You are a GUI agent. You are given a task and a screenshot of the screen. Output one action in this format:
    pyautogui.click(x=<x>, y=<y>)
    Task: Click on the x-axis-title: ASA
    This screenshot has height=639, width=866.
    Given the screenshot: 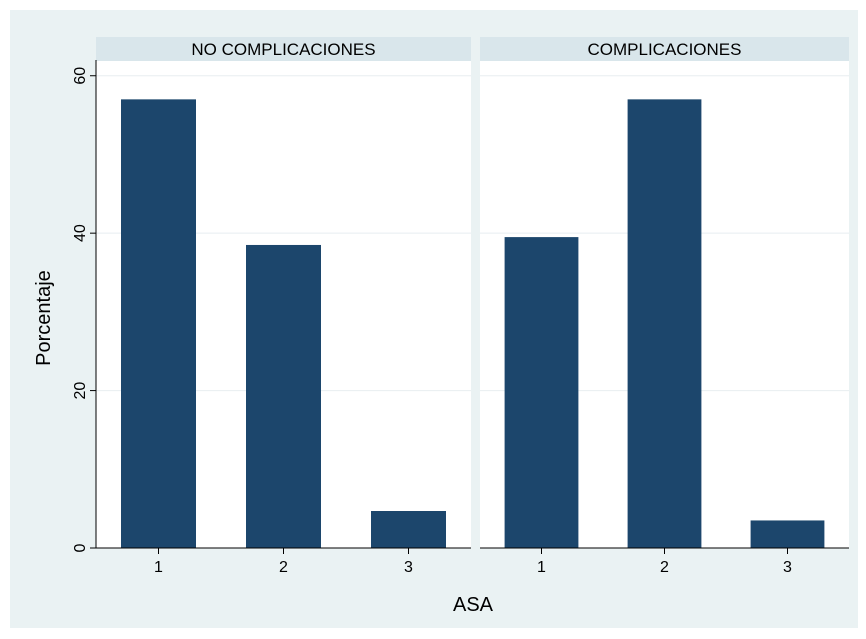 What is the action you would take?
    pyautogui.click(x=473, y=605)
    